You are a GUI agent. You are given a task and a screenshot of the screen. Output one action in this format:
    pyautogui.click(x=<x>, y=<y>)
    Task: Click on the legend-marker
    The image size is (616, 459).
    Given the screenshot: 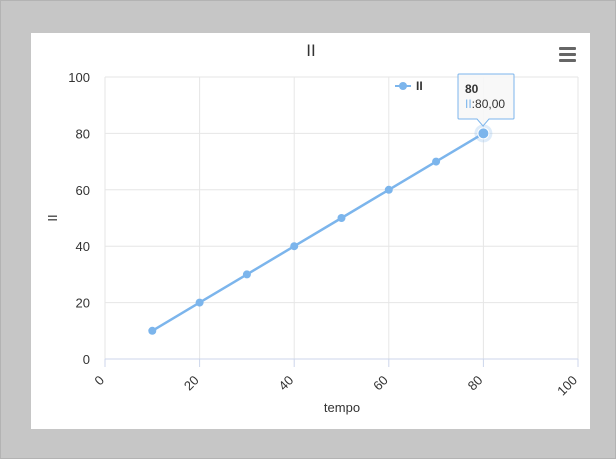 What is the action you would take?
    pyautogui.click(x=403, y=86)
    